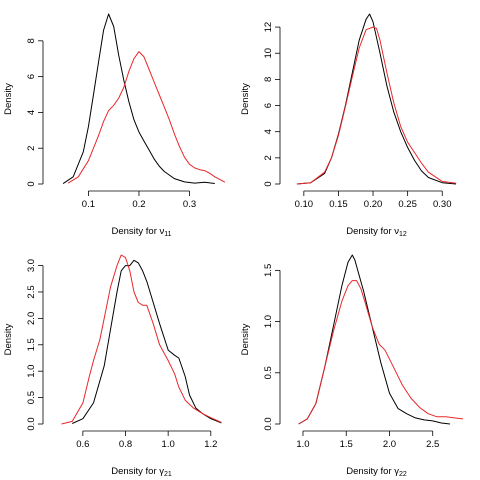  Describe the element at coordinates (125, 444) in the screenshot. I see `x-tick-label: 0.8` at that location.